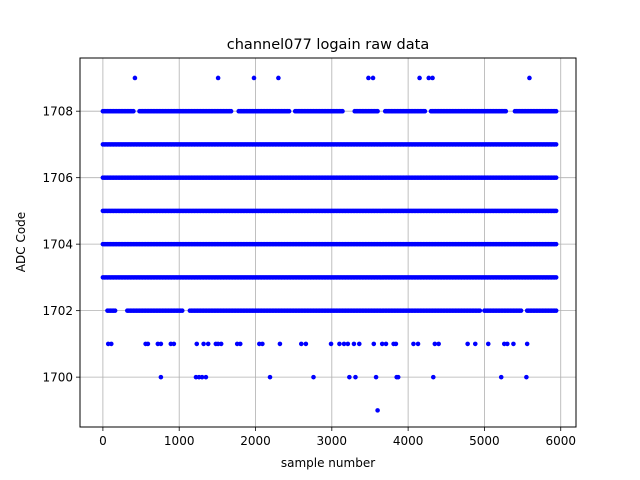 The width and height of the screenshot is (640, 480). I want to click on x-tick-label: 2000, so click(255, 441).